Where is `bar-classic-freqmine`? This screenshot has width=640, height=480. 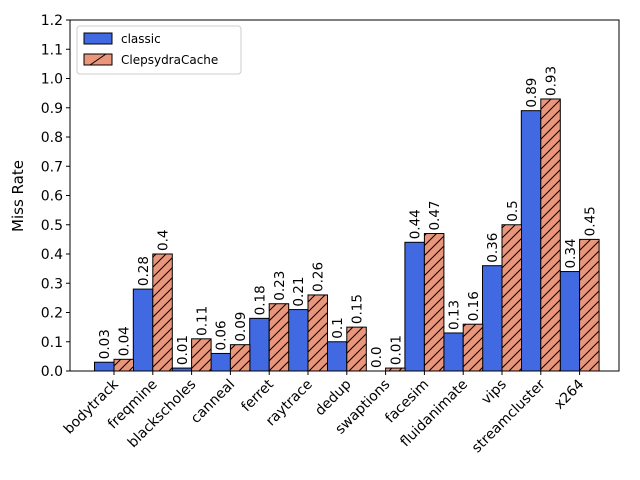
bar-classic-freqmine is located at coordinates (143, 330).